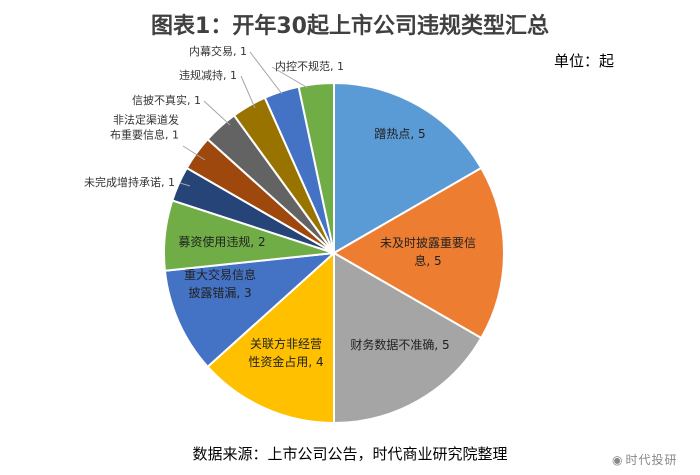 The image size is (700, 475). Describe the element at coordinates (285, 361) in the screenshot. I see `slice-label-line: 性资金占用, 4` at that location.